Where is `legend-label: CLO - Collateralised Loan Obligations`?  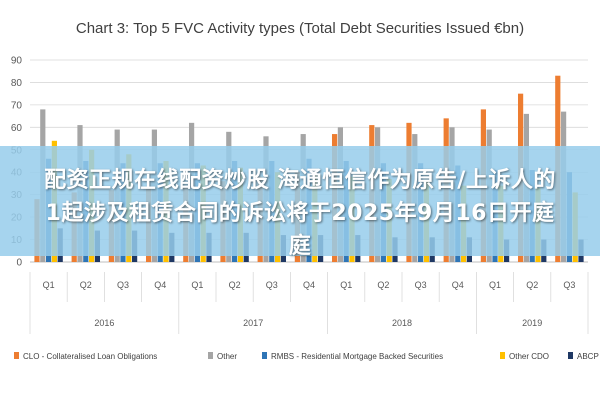 legend-label: CLO - Collateralised Loan Obligations is located at coordinates (90, 356).